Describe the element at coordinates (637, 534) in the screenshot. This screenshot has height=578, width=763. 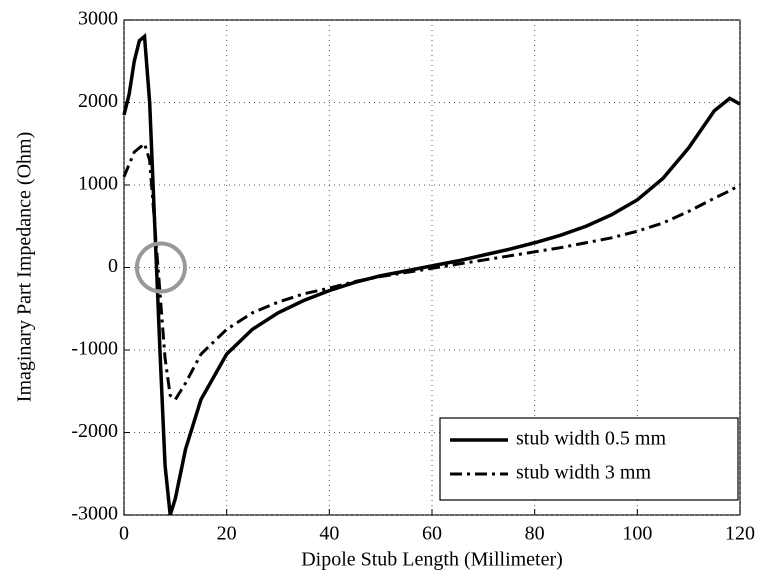
I see `x-tick-label: 100` at that location.